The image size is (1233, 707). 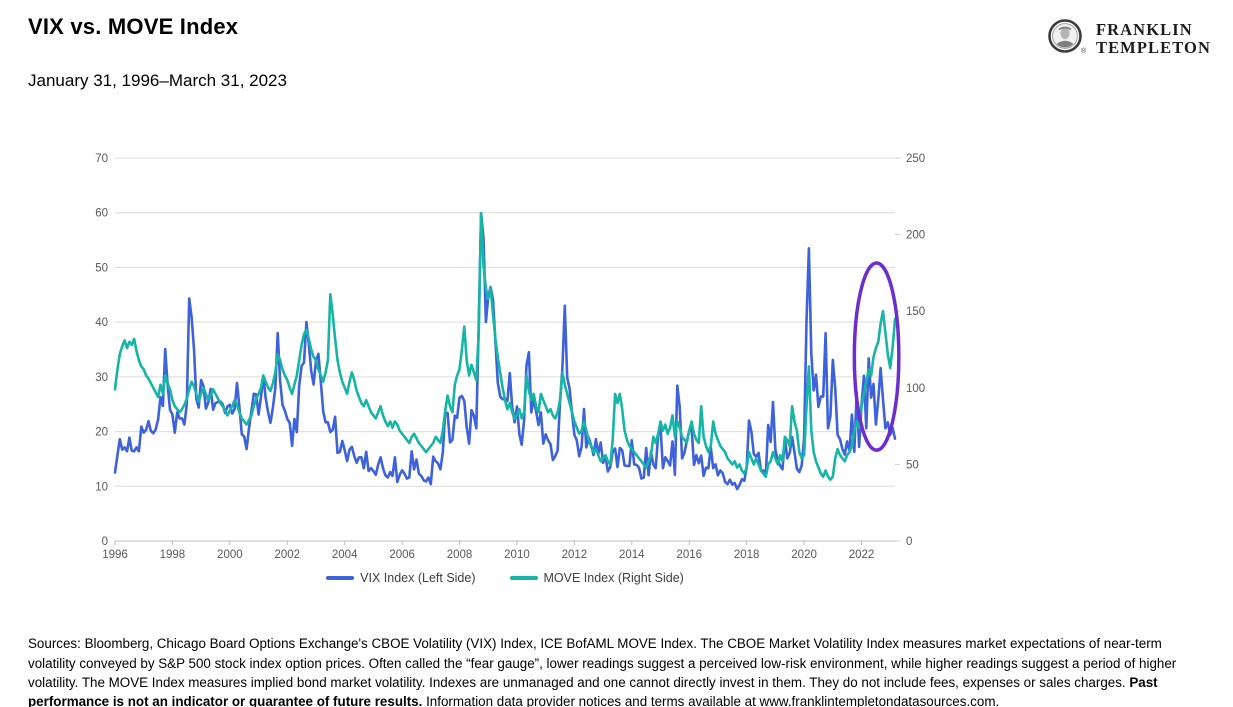 What do you see at coordinates (345, 555) in the screenshot?
I see `svg-text: 2004` at bounding box center [345, 555].